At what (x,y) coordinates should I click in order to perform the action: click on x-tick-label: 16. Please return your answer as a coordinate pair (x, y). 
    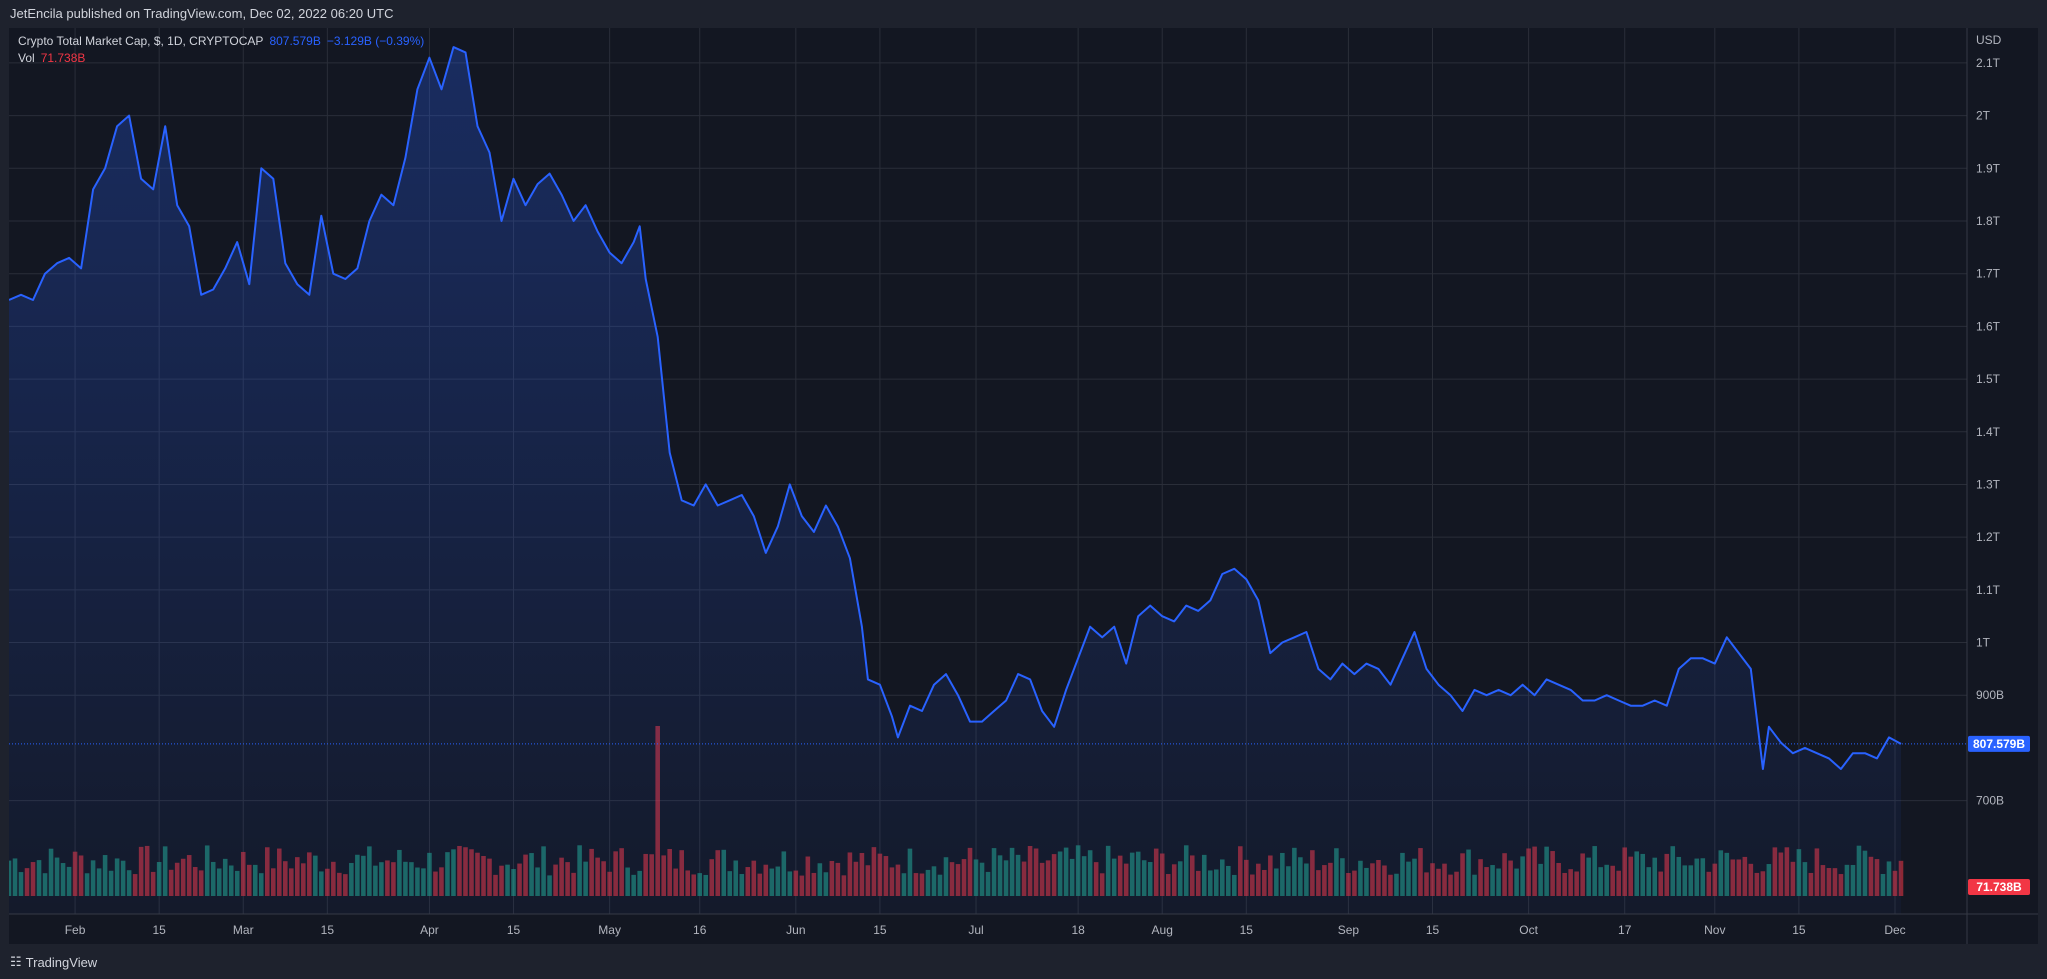
    Looking at the image, I should click on (700, 930).